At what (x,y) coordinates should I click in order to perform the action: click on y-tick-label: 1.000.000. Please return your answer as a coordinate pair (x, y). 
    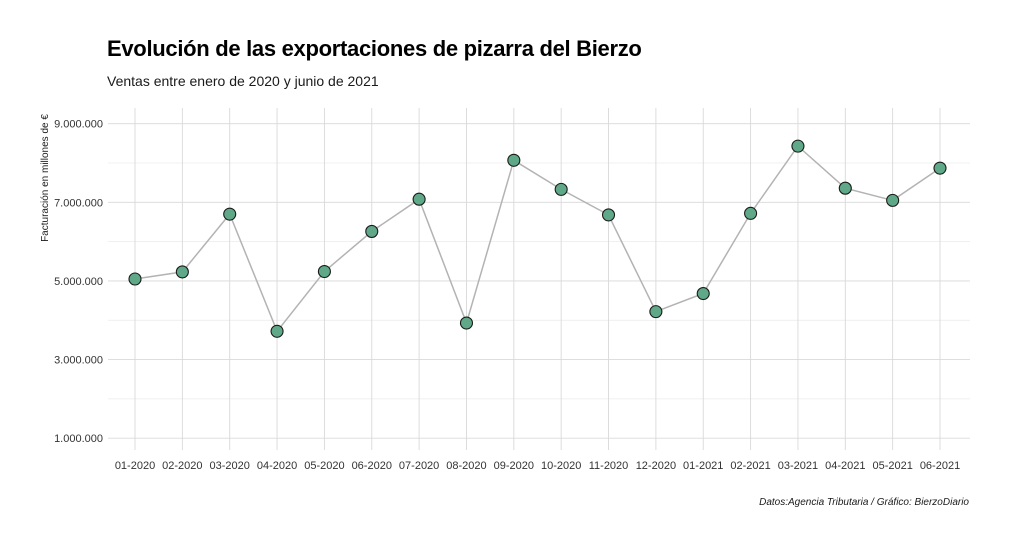
    Looking at the image, I should click on (78, 439).